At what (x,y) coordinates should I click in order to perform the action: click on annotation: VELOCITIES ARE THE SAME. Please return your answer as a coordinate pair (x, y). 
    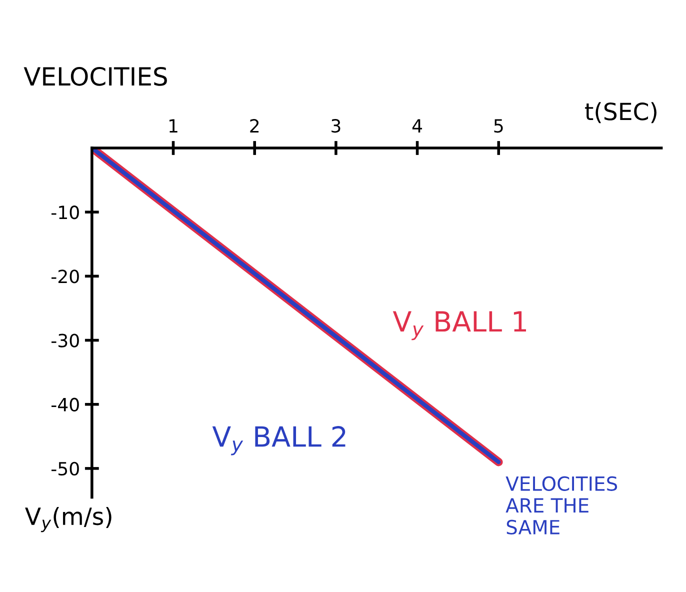
    Looking at the image, I should click on (562, 505).